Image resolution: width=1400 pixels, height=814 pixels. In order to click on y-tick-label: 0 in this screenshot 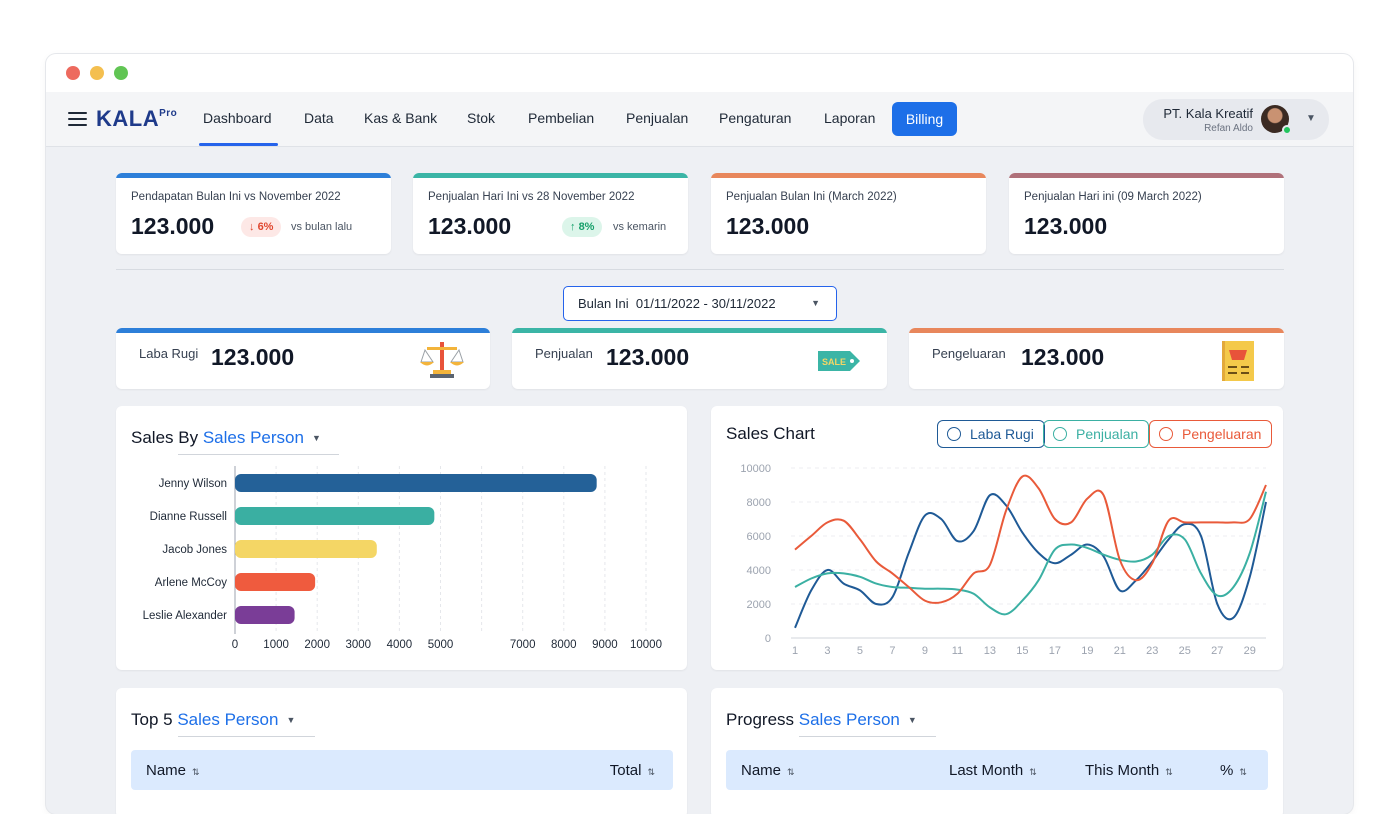, I will do `click(768, 639)`.